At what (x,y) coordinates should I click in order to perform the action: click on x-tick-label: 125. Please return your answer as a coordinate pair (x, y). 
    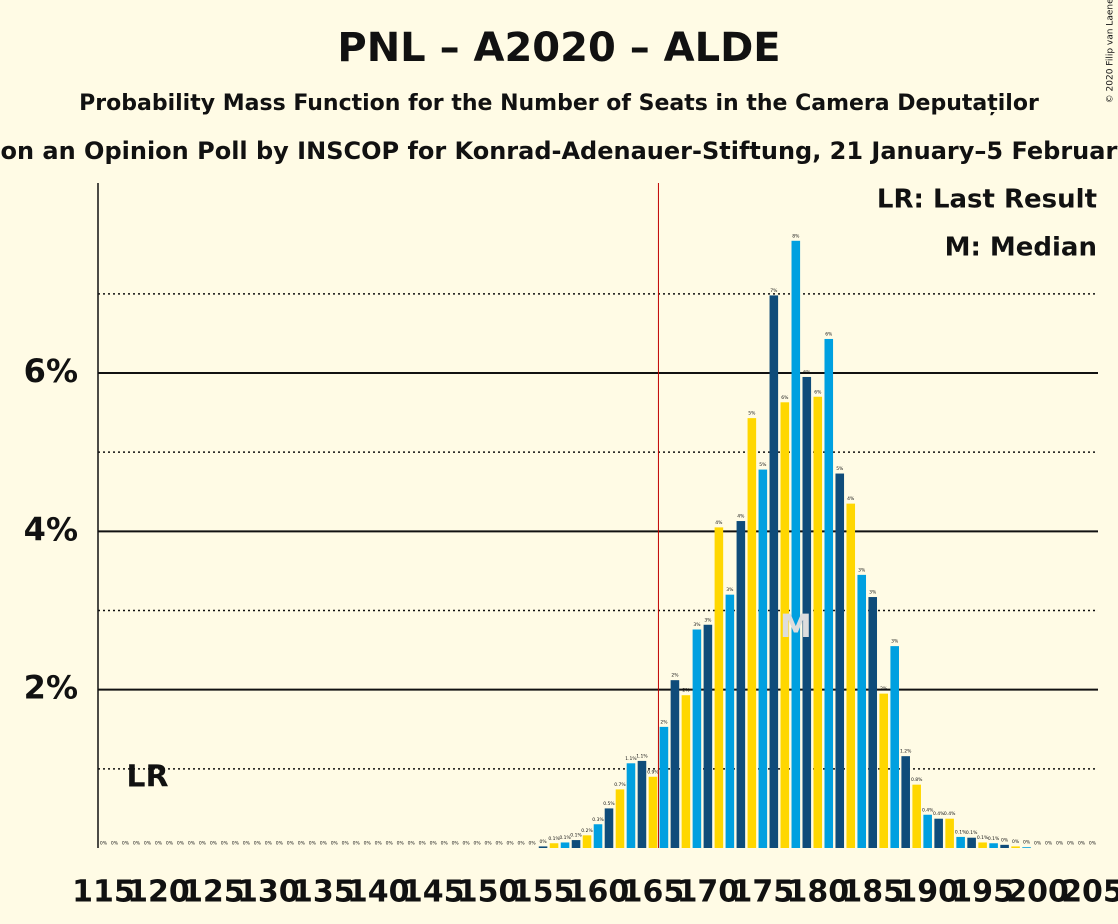
    Looking at the image, I should click on (213, 892).